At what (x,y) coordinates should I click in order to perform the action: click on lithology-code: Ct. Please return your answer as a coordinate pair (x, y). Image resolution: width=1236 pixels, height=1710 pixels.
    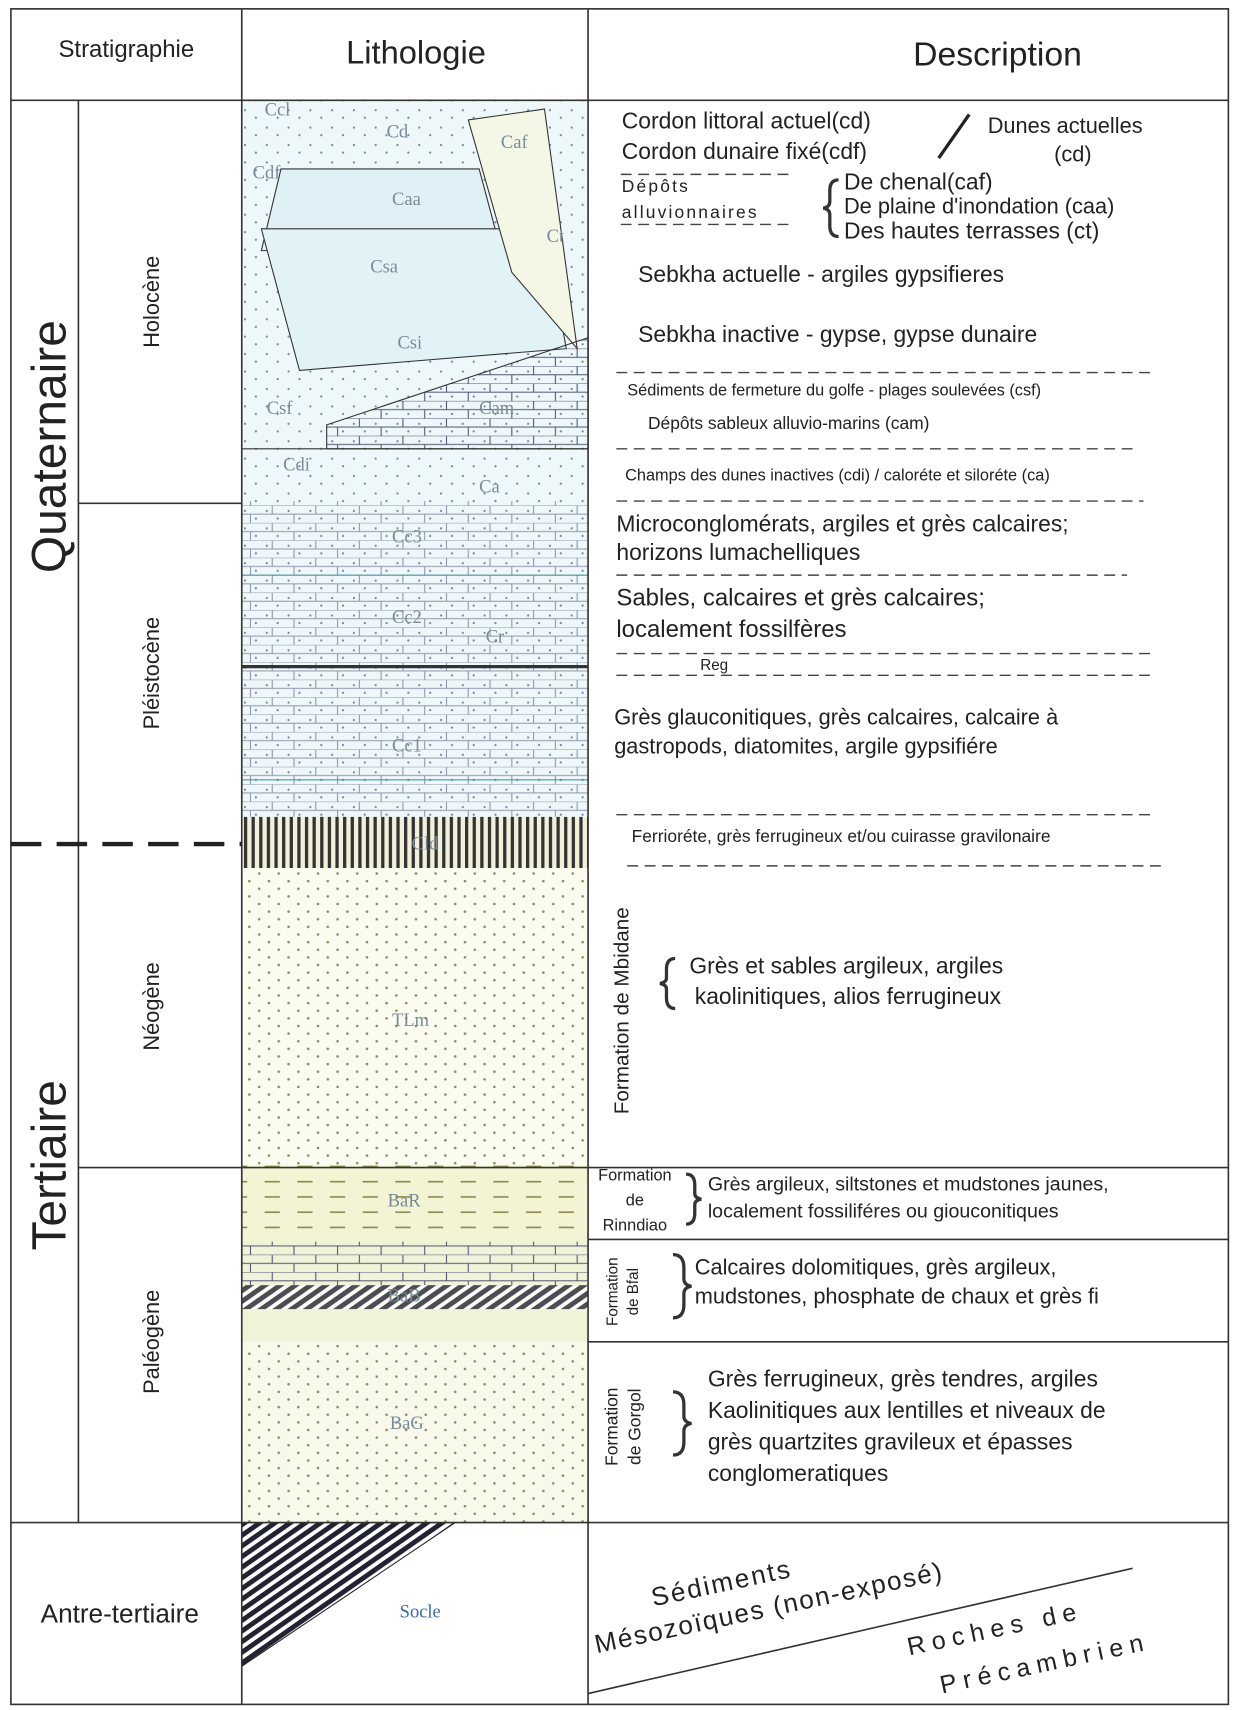
    Looking at the image, I should click on (556, 237).